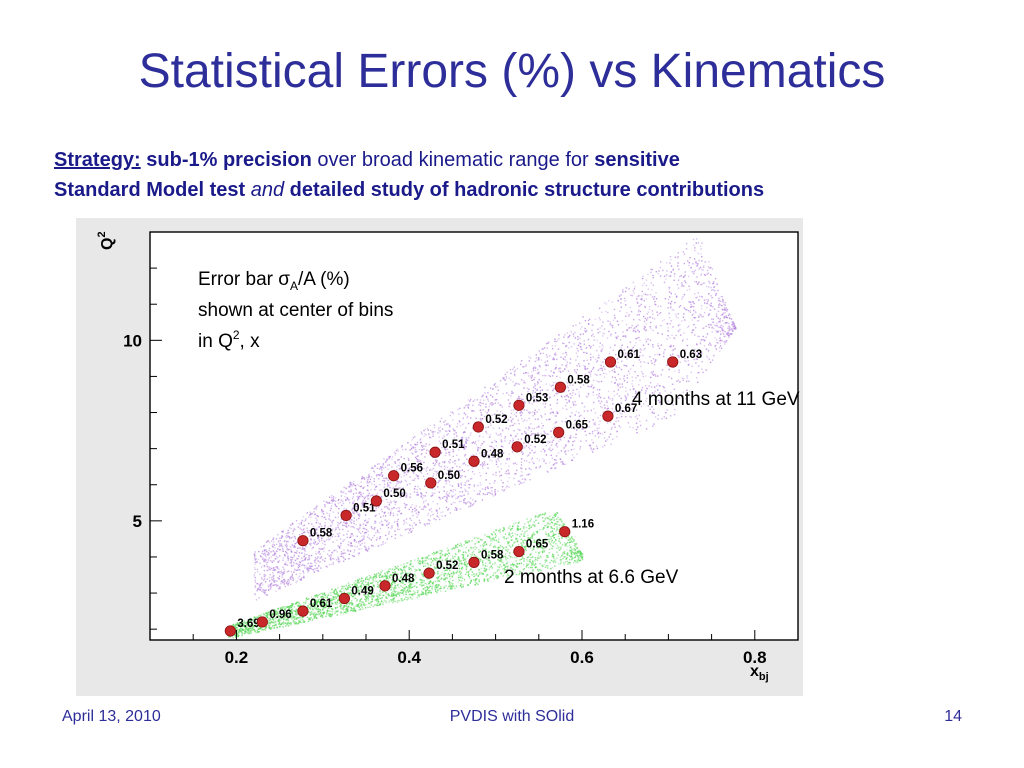 The image size is (1024, 768). I want to click on data-point-label-11gev-1: 0.51, so click(364, 508).